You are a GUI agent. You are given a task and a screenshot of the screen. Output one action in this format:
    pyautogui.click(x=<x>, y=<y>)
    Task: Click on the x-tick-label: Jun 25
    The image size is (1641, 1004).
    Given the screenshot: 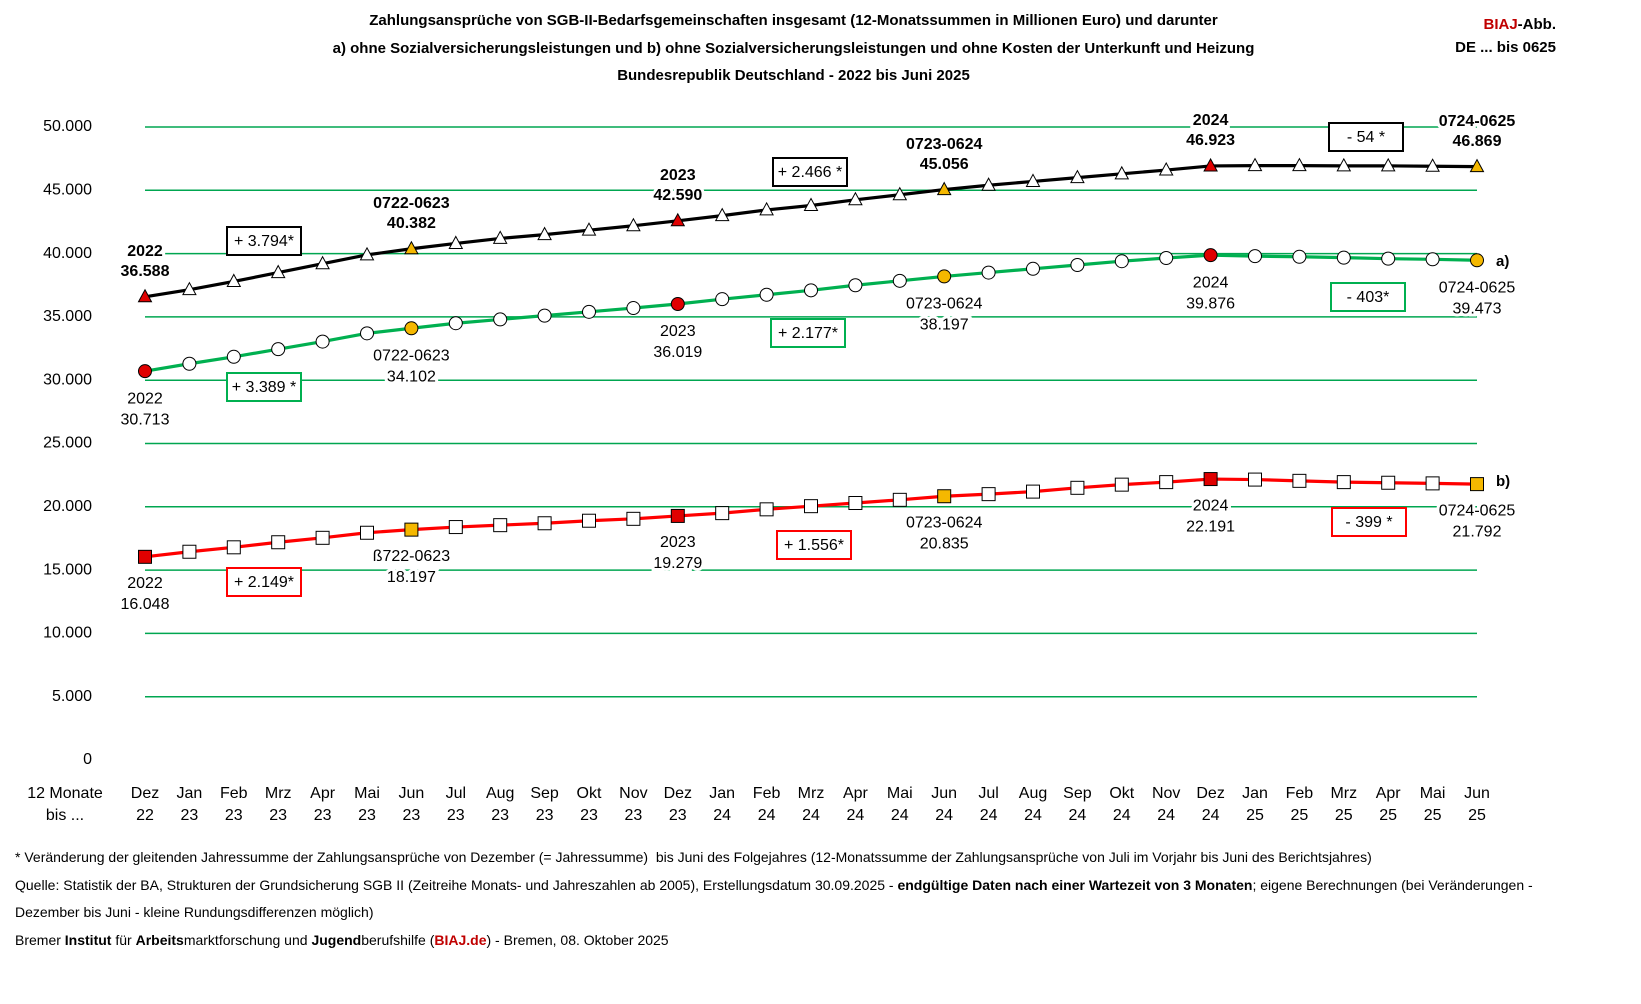 What is the action you would take?
    pyautogui.click(x=1477, y=804)
    